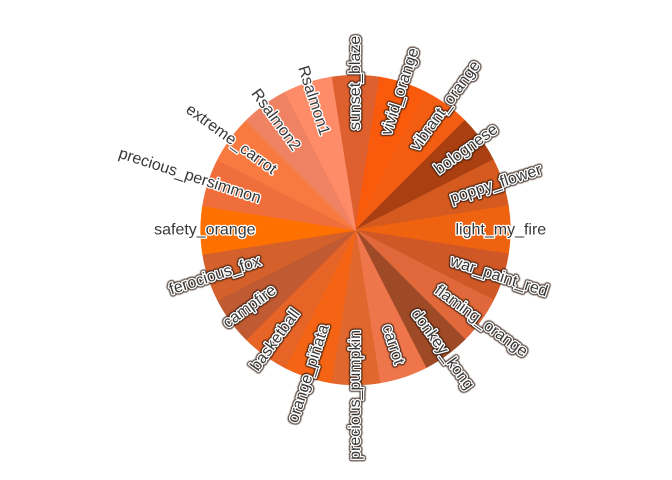 The height and width of the screenshot is (480, 672). What do you see at coordinates (355, 83) in the screenshot?
I see `svg-text: sunset_blaze` at bounding box center [355, 83].